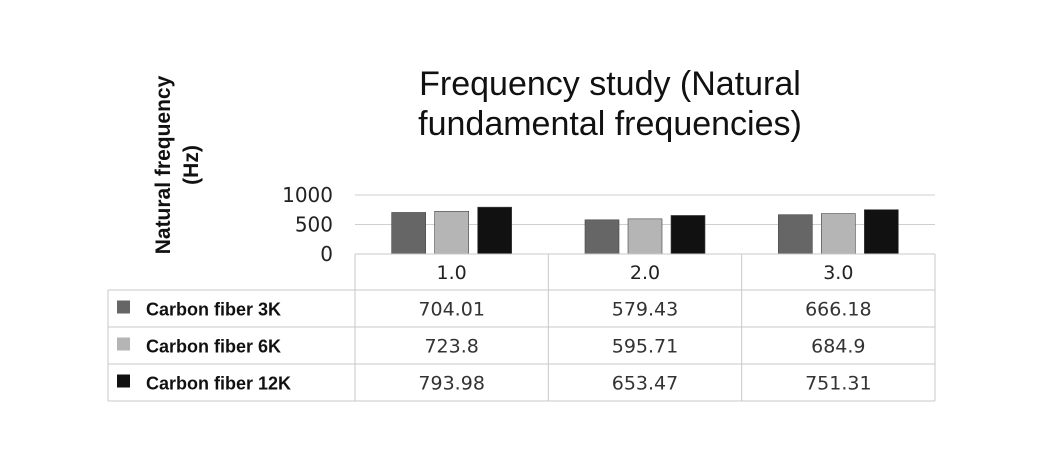  Describe the element at coordinates (645, 347) in the screenshot. I see `data-label: 595.71` at that location.